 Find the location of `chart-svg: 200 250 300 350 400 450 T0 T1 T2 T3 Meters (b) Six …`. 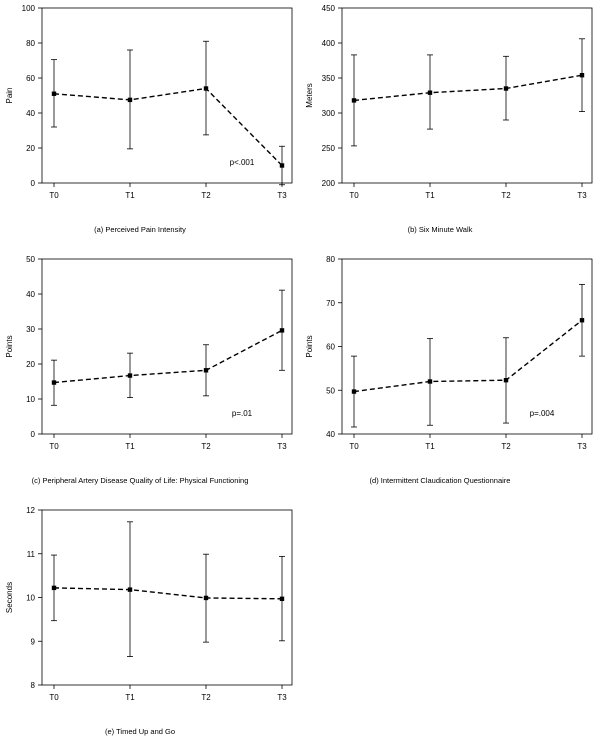

chart-svg: 200 250 300 350 400 450 T0 T1 T2 T3 Meters (b) Six … is located at coordinates (449, 119).